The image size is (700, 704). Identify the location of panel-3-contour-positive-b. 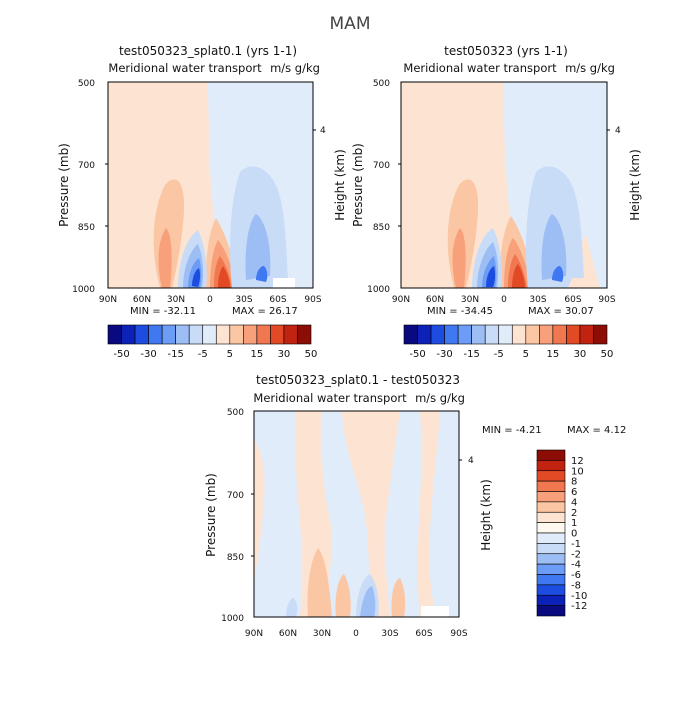
(371, 514).